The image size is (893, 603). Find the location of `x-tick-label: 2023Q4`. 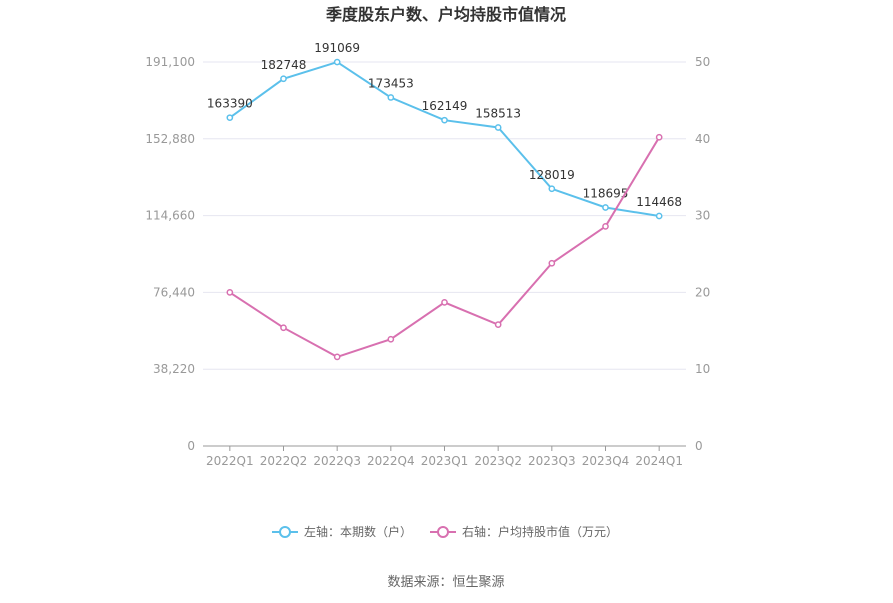

x-tick-label: 2023Q4 is located at coordinates (606, 461).